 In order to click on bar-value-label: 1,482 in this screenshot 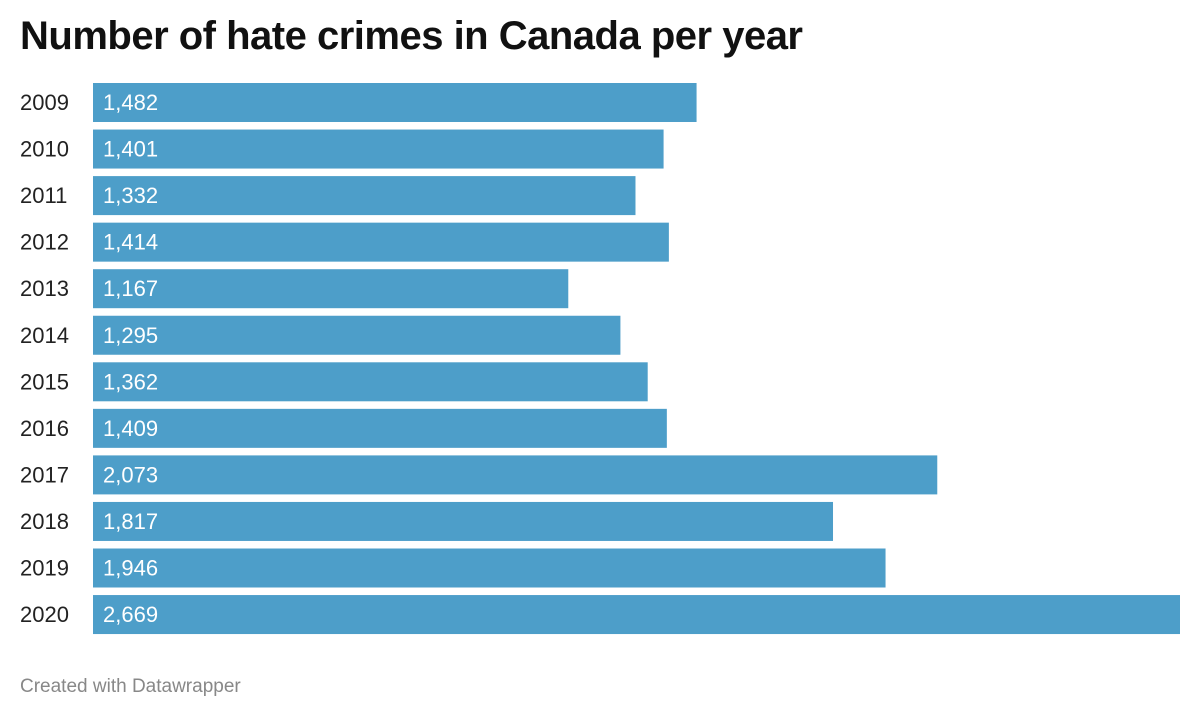, I will do `click(130, 102)`.